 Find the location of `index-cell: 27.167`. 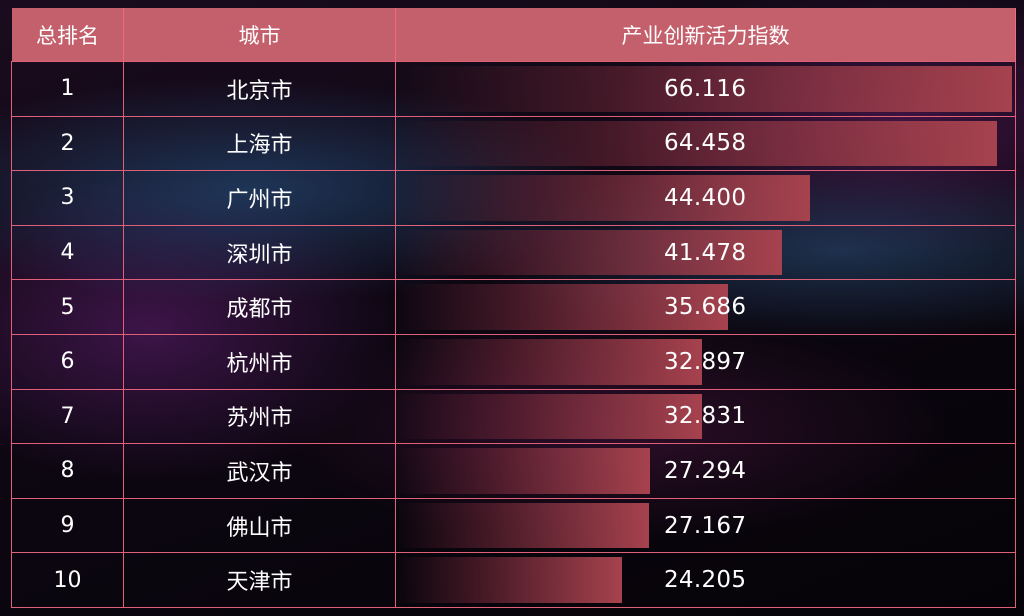

index-cell: 27.167 is located at coordinates (705, 525).